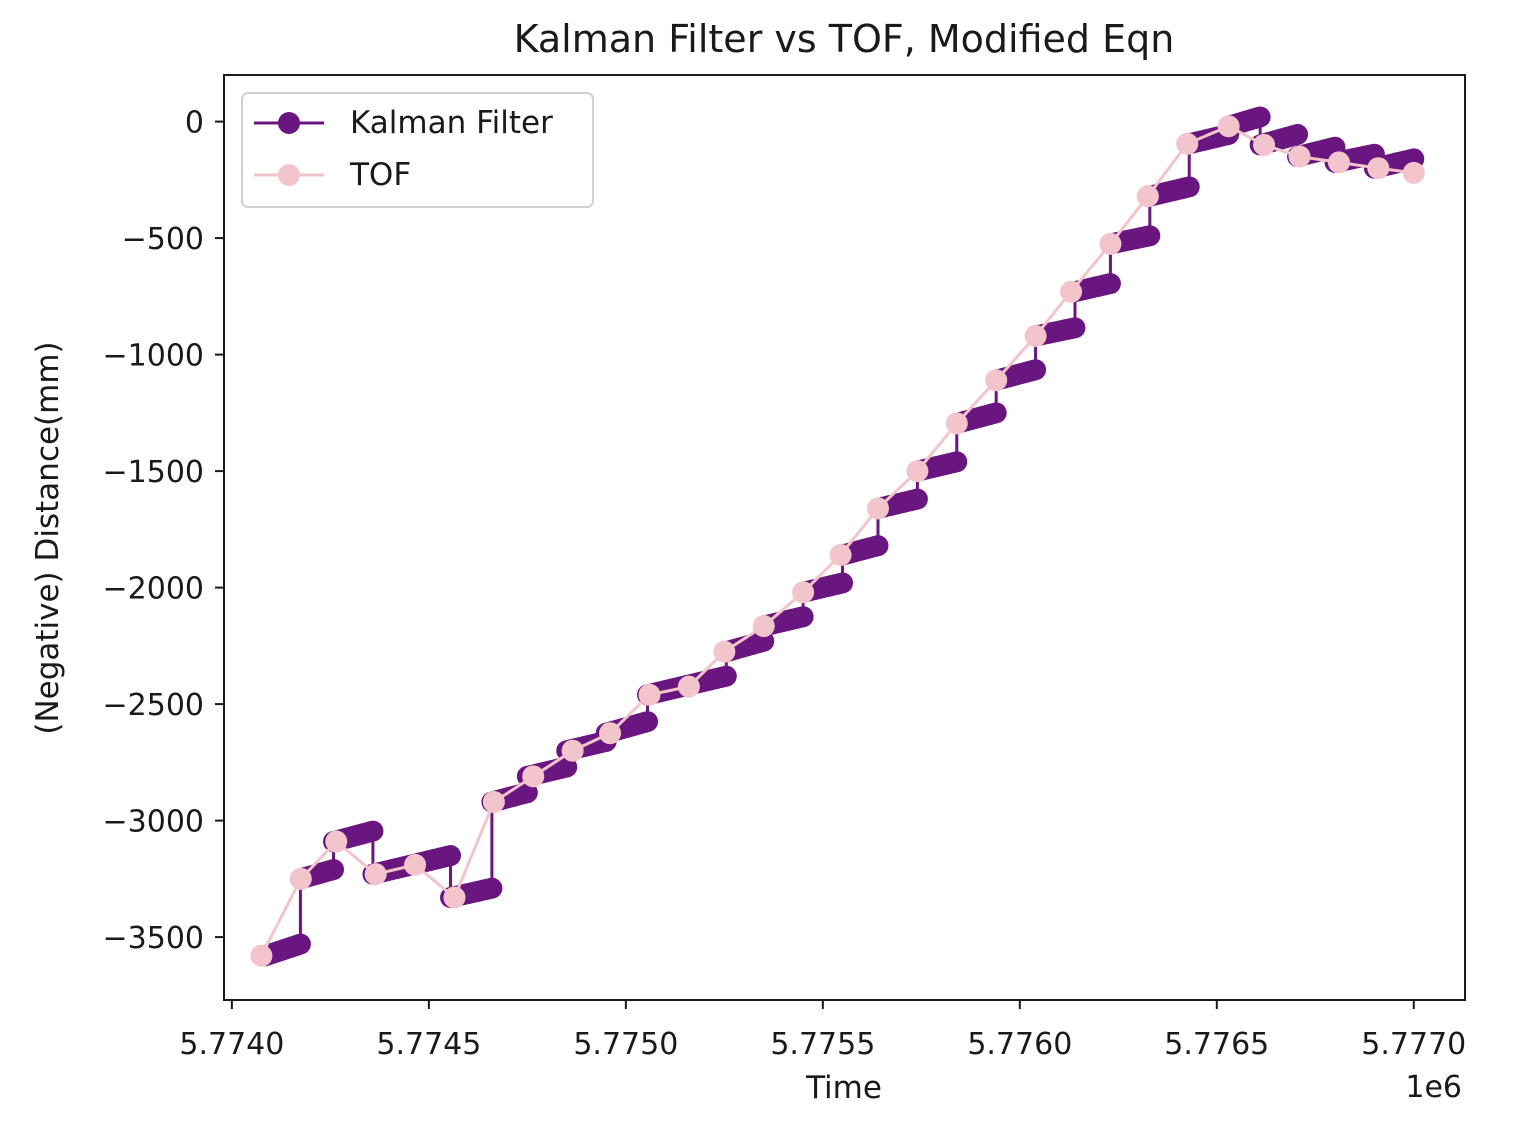 This screenshot has height=1130, width=1525. Describe the element at coordinates (428, 1044) in the screenshot. I see `x-tick-label: 5.7745` at that location.